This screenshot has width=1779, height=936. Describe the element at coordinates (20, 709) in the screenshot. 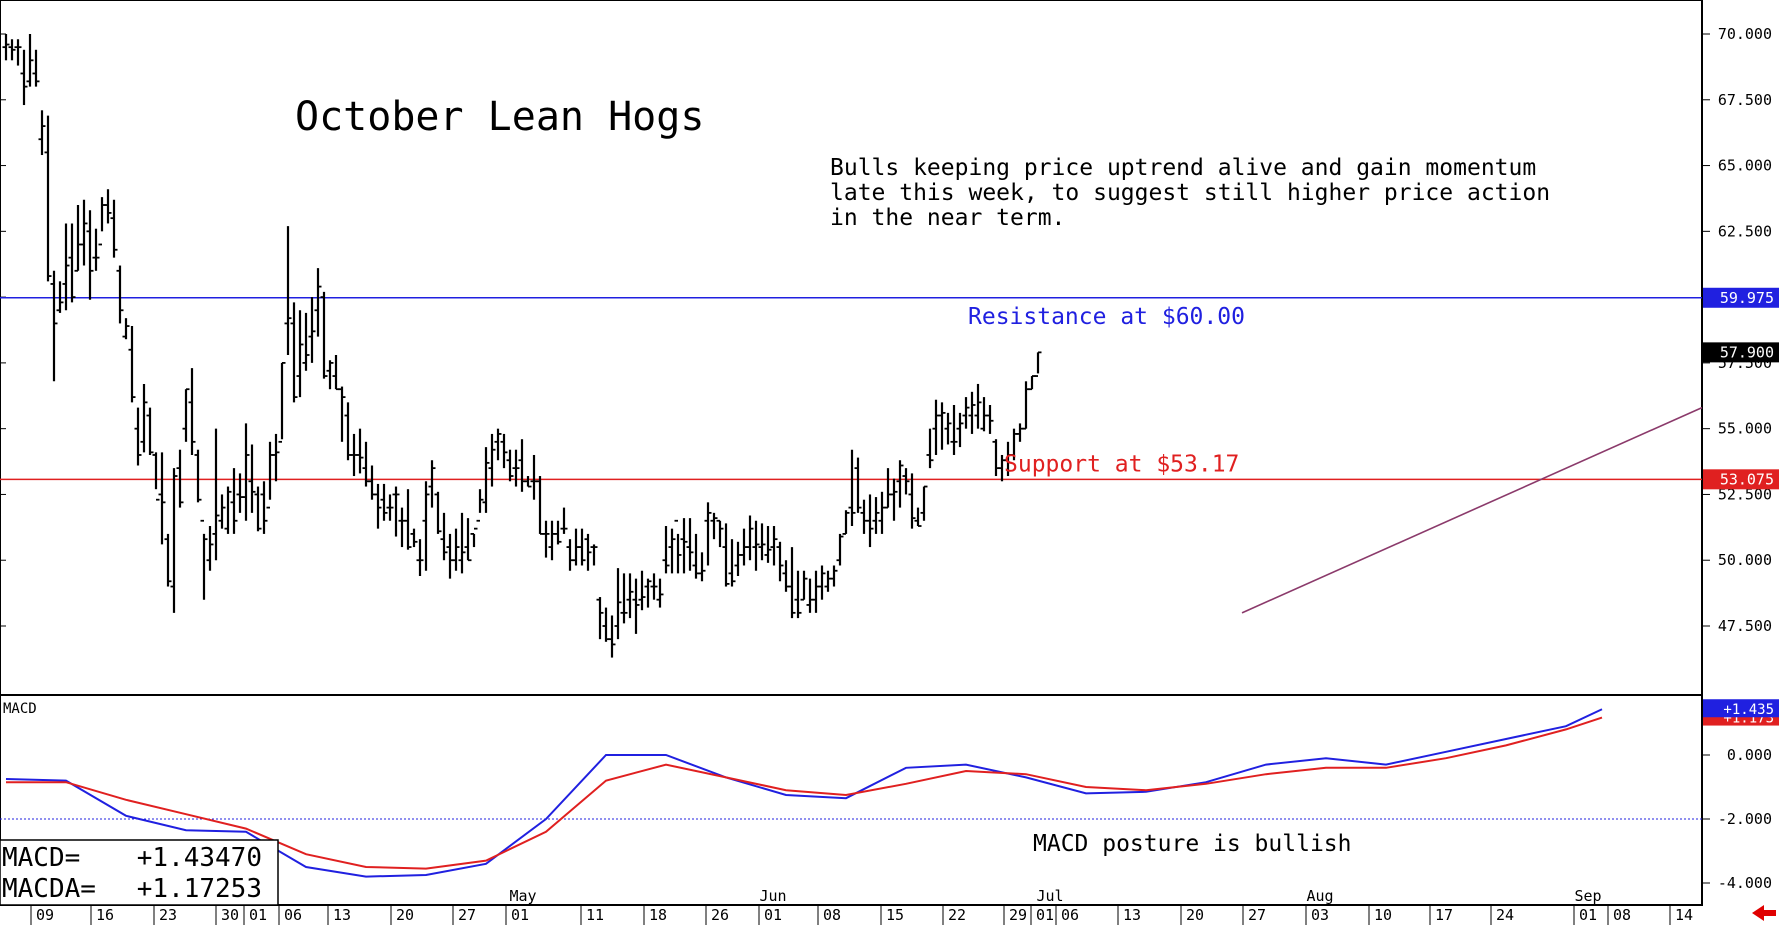

I see `macd-panel-title: MACD` at that location.